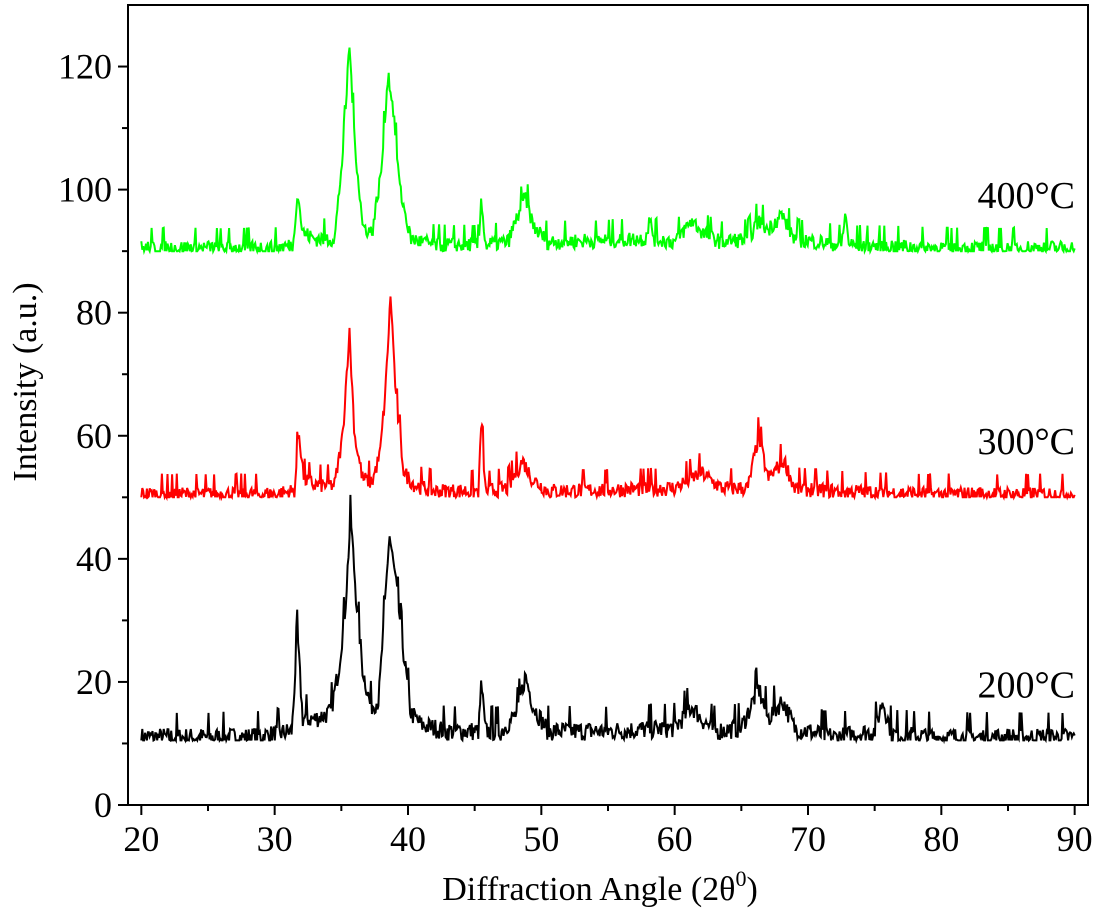  What do you see at coordinates (141, 839) in the screenshot?
I see `x-tick-label: 20` at bounding box center [141, 839].